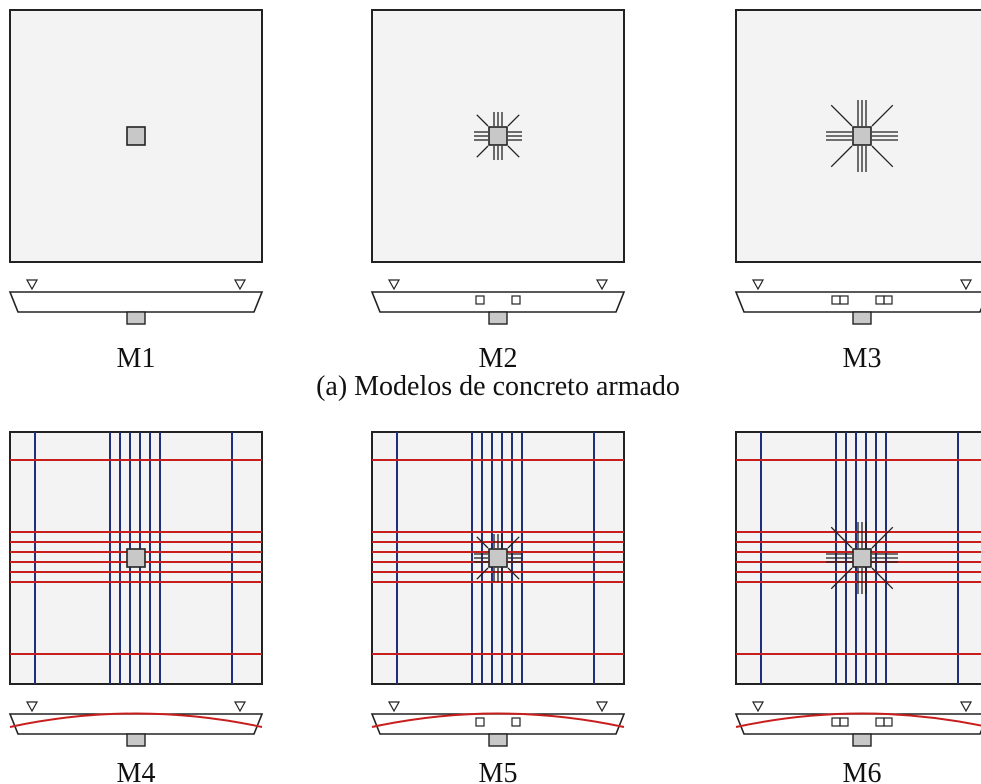  I want to click on model-label: M5, so click(498, 771).